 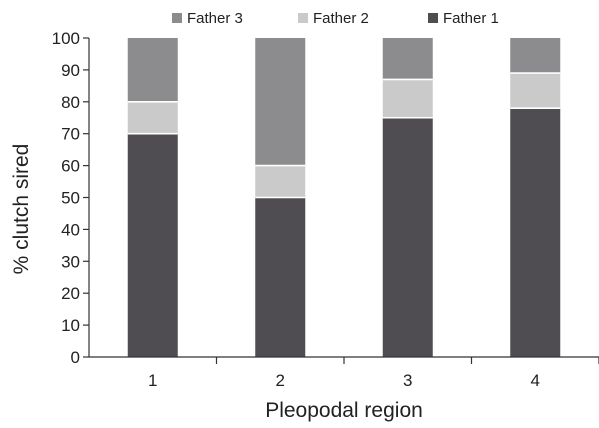 What do you see at coordinates (70, 70) in the screenshot?
I see `y-tick-label: 90` at bounding box center [70, 70].